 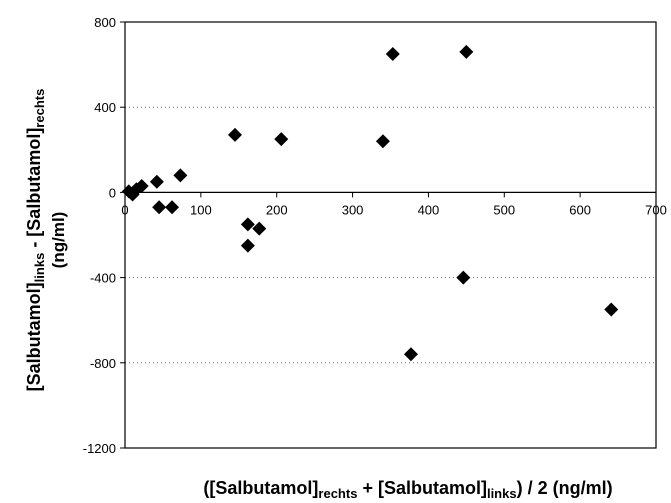 I want to click on y-tick-label: -800, so click(x=103, y=363).